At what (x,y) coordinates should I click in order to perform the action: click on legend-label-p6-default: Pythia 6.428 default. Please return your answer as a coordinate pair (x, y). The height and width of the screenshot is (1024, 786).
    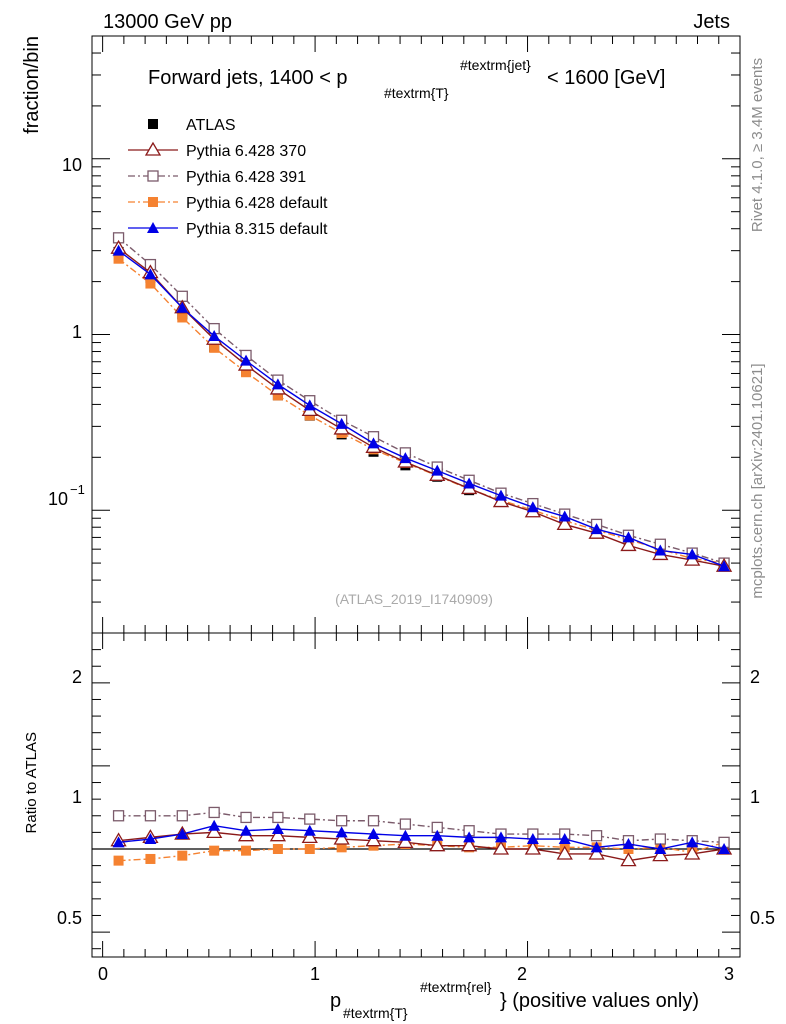
    Looking at the image, I should click on (257, 203).